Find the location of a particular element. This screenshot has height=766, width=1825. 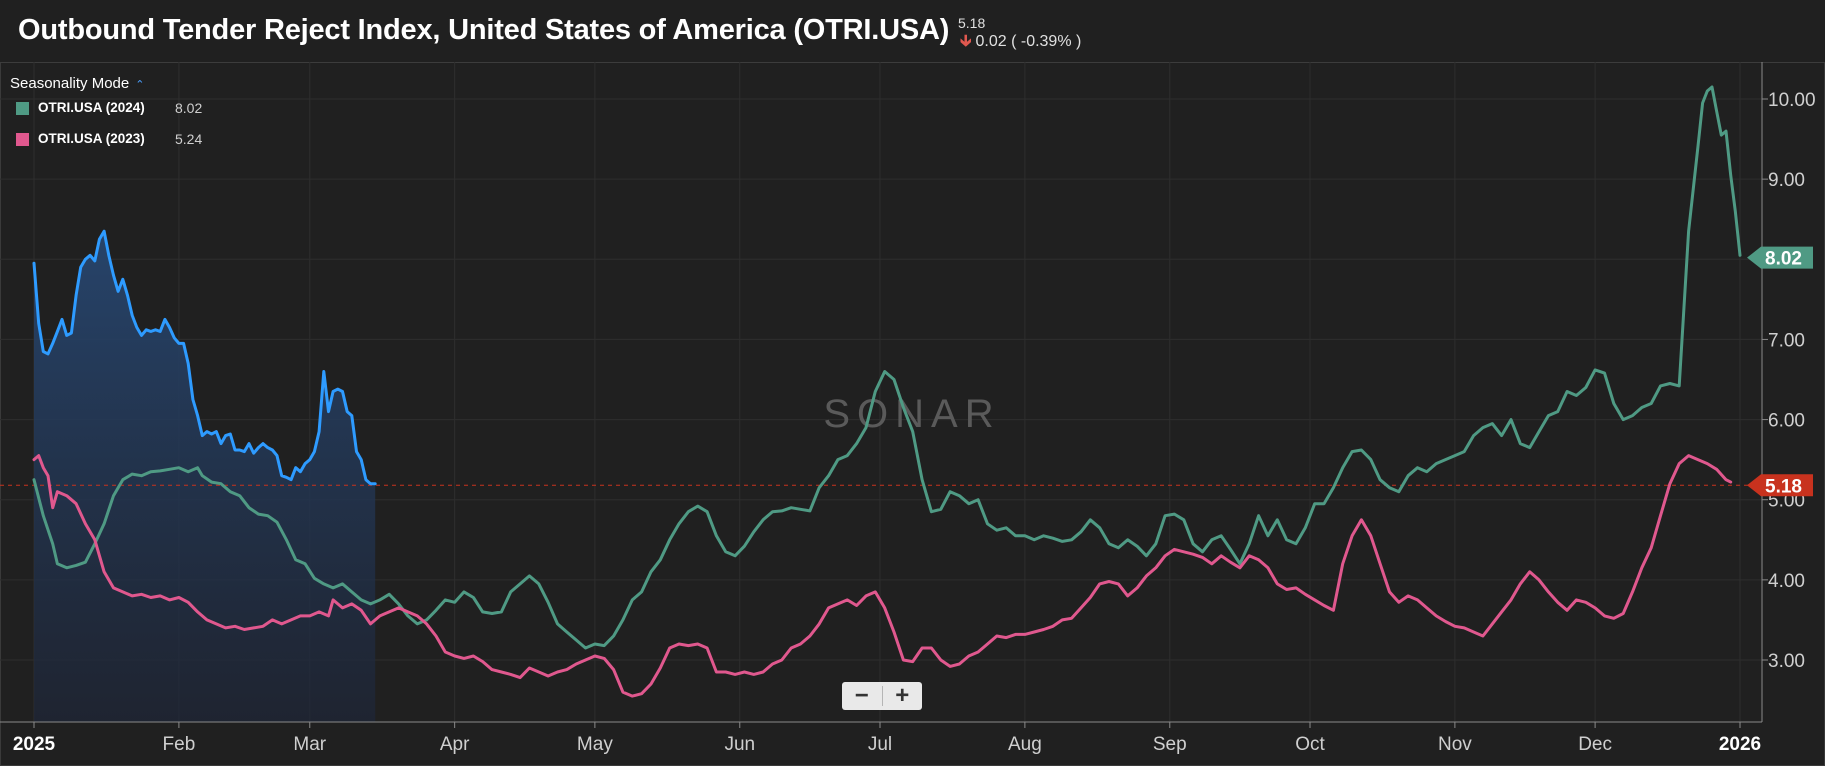

series-line-2025 is located at coordinates (204, 357).